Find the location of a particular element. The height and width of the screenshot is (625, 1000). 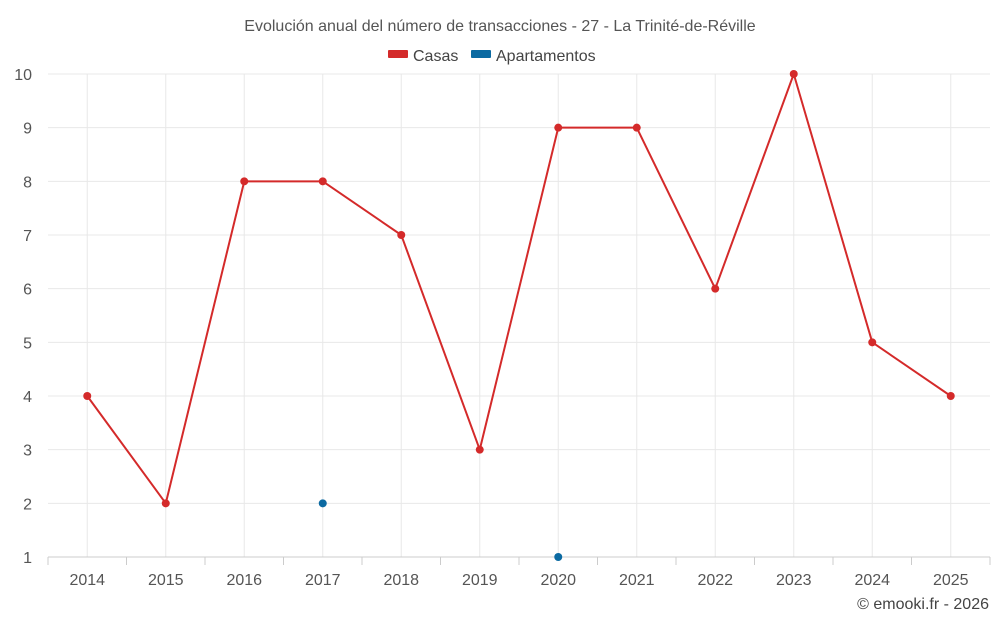

legend-item-casas: Casas is located at coordinates (423, 56).